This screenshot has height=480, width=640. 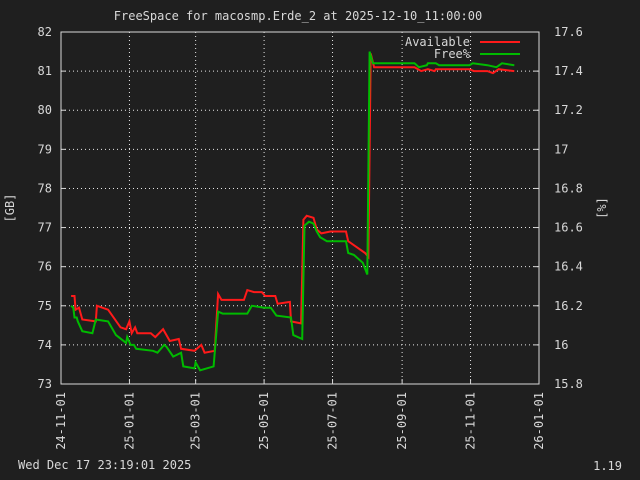 I want to click on y-tick-label: 77, so click(x=45, y=228).